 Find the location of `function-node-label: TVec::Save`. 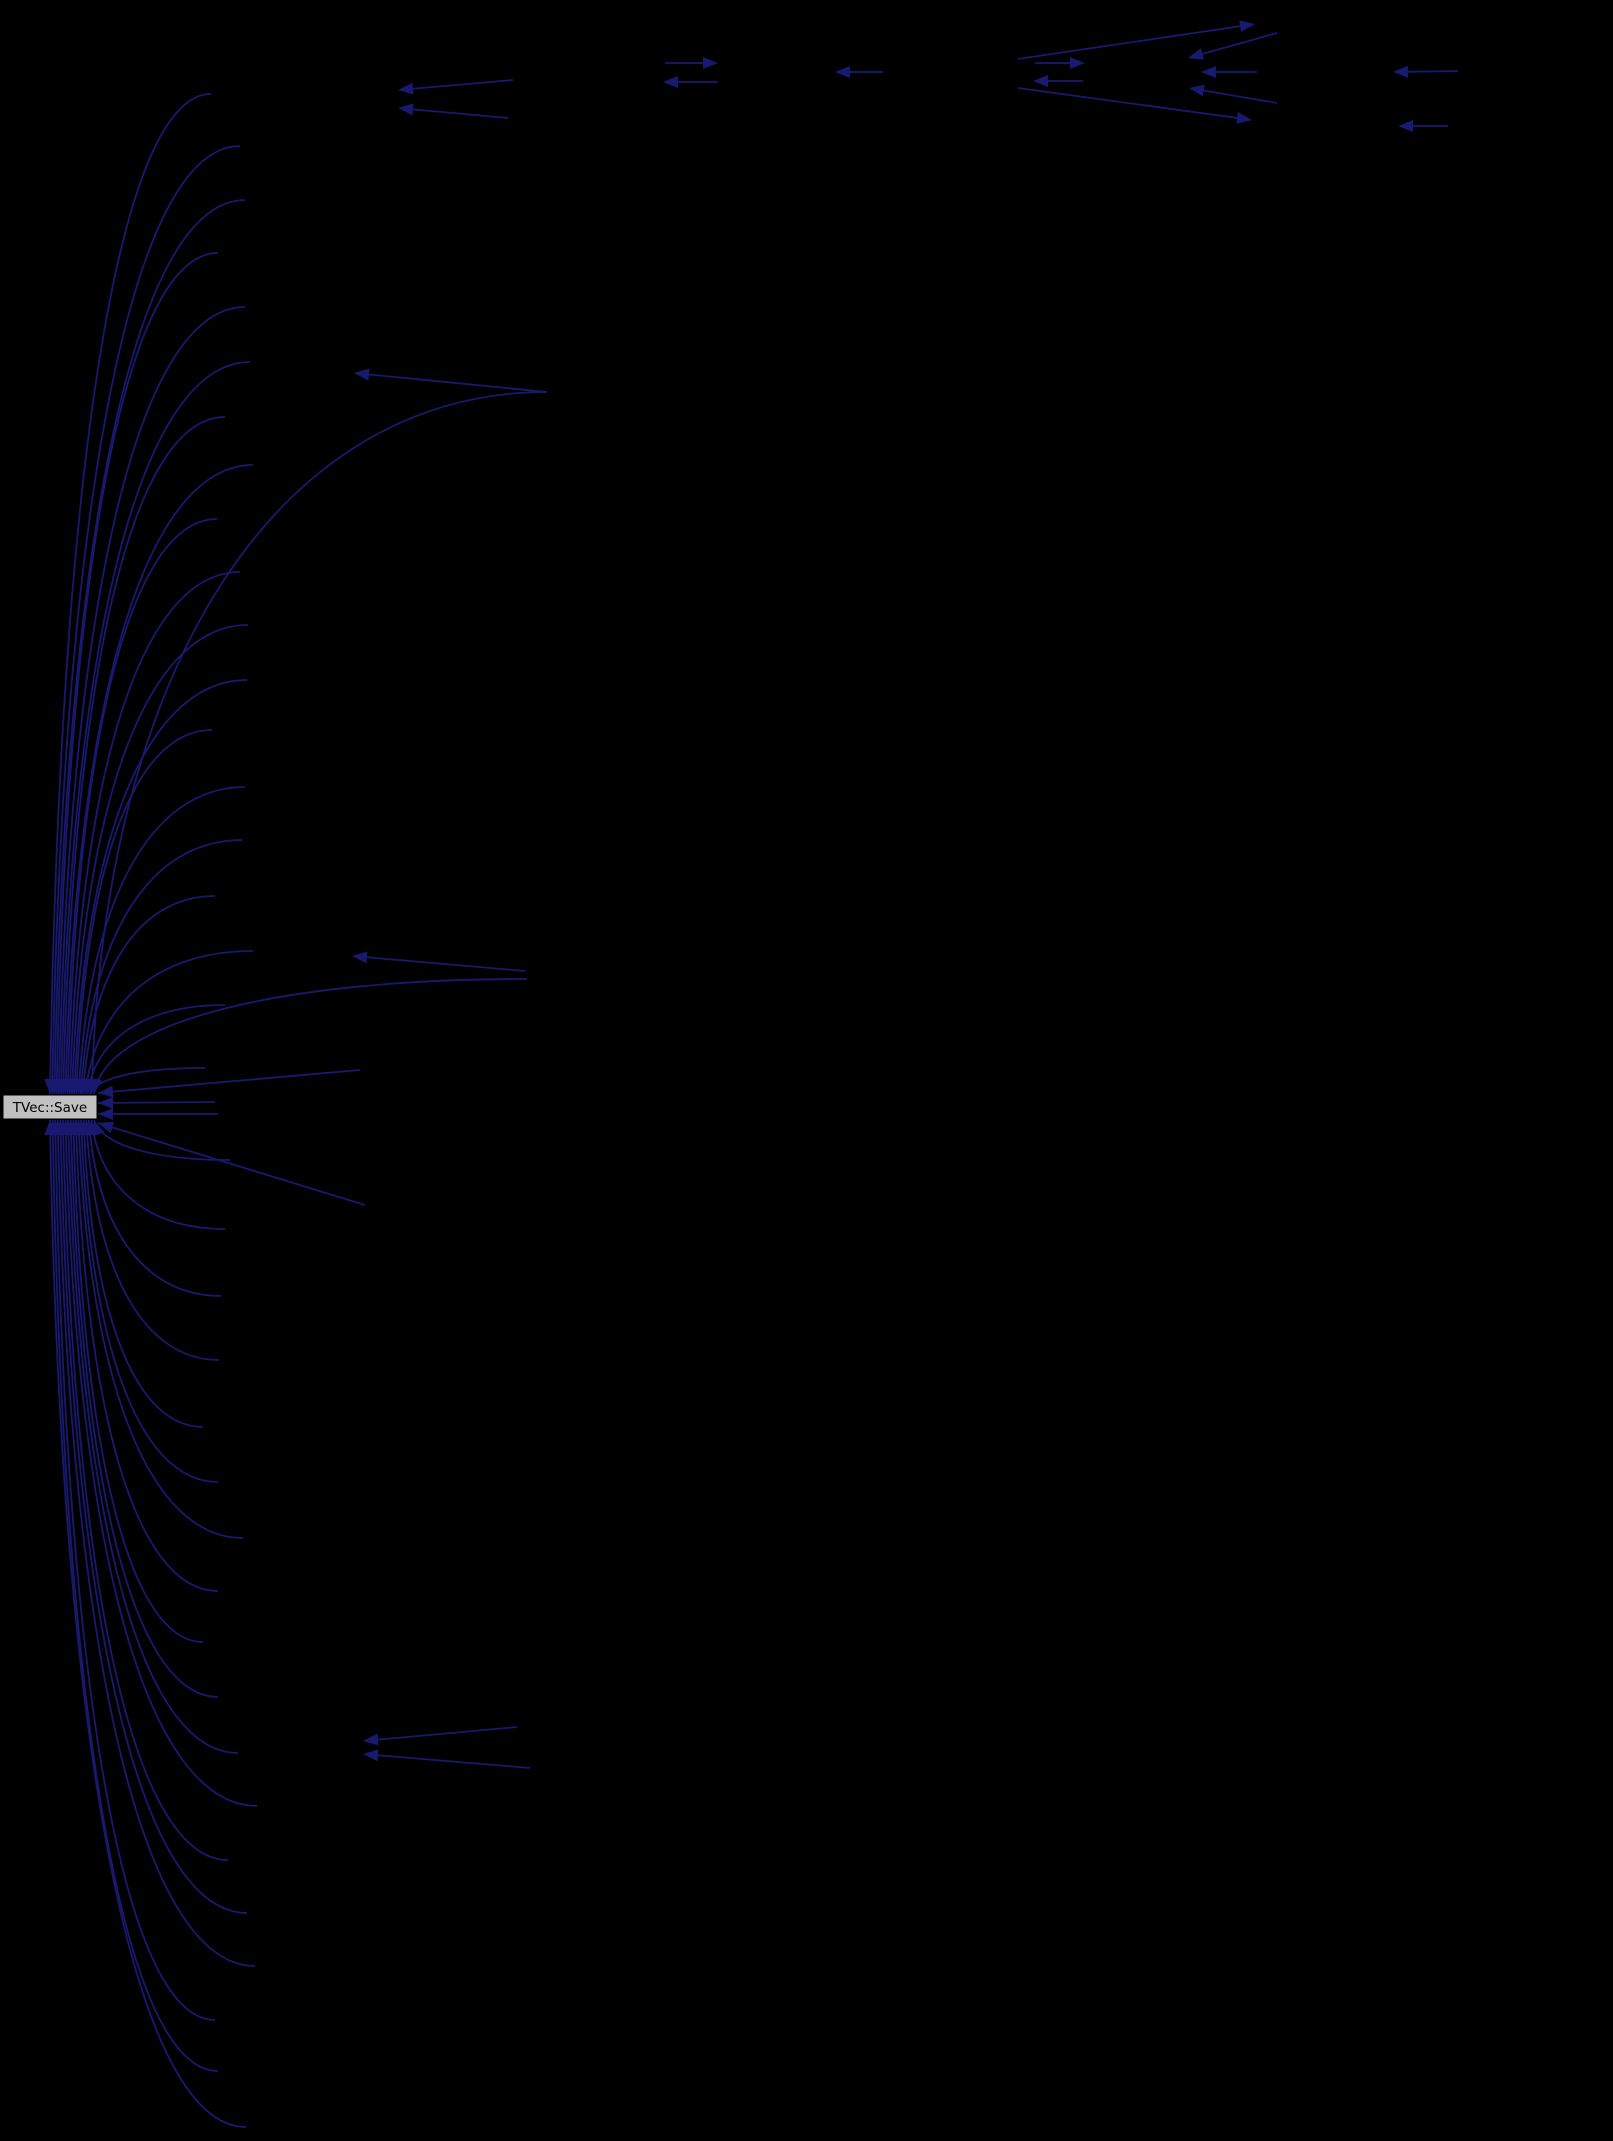

function-node-label: TVec::Save is located at coordinates (49, 1108).